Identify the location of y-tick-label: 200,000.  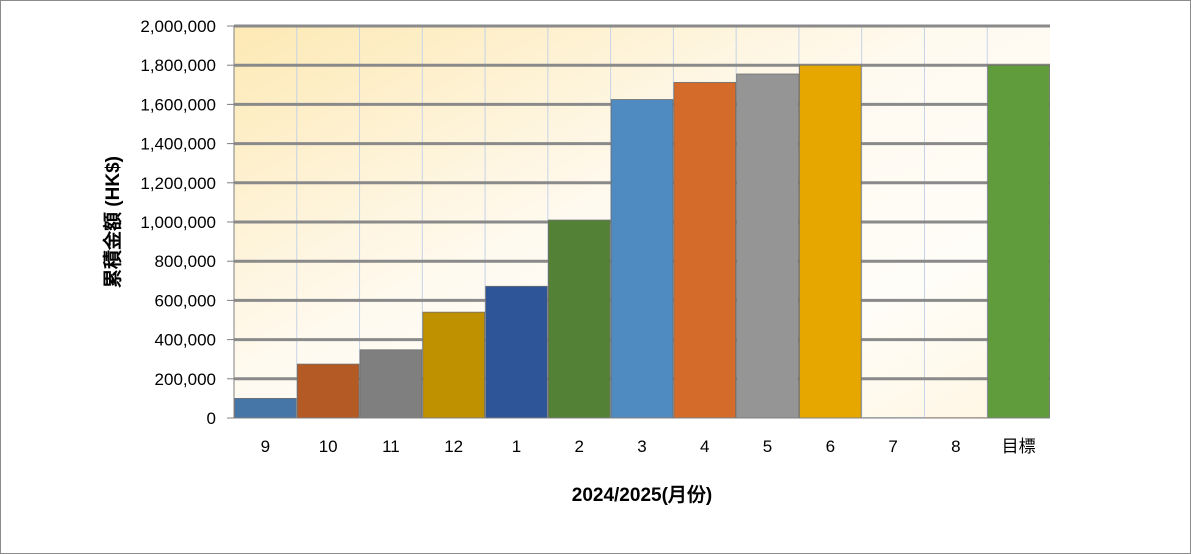
(185, 379).